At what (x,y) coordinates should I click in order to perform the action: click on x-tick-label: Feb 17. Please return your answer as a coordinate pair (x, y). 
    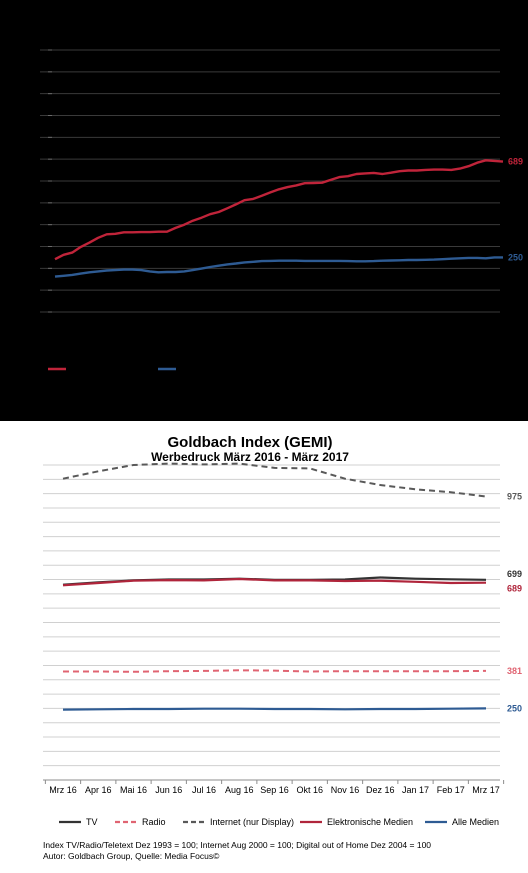
    Looking at the image, I should click on (451, 790).